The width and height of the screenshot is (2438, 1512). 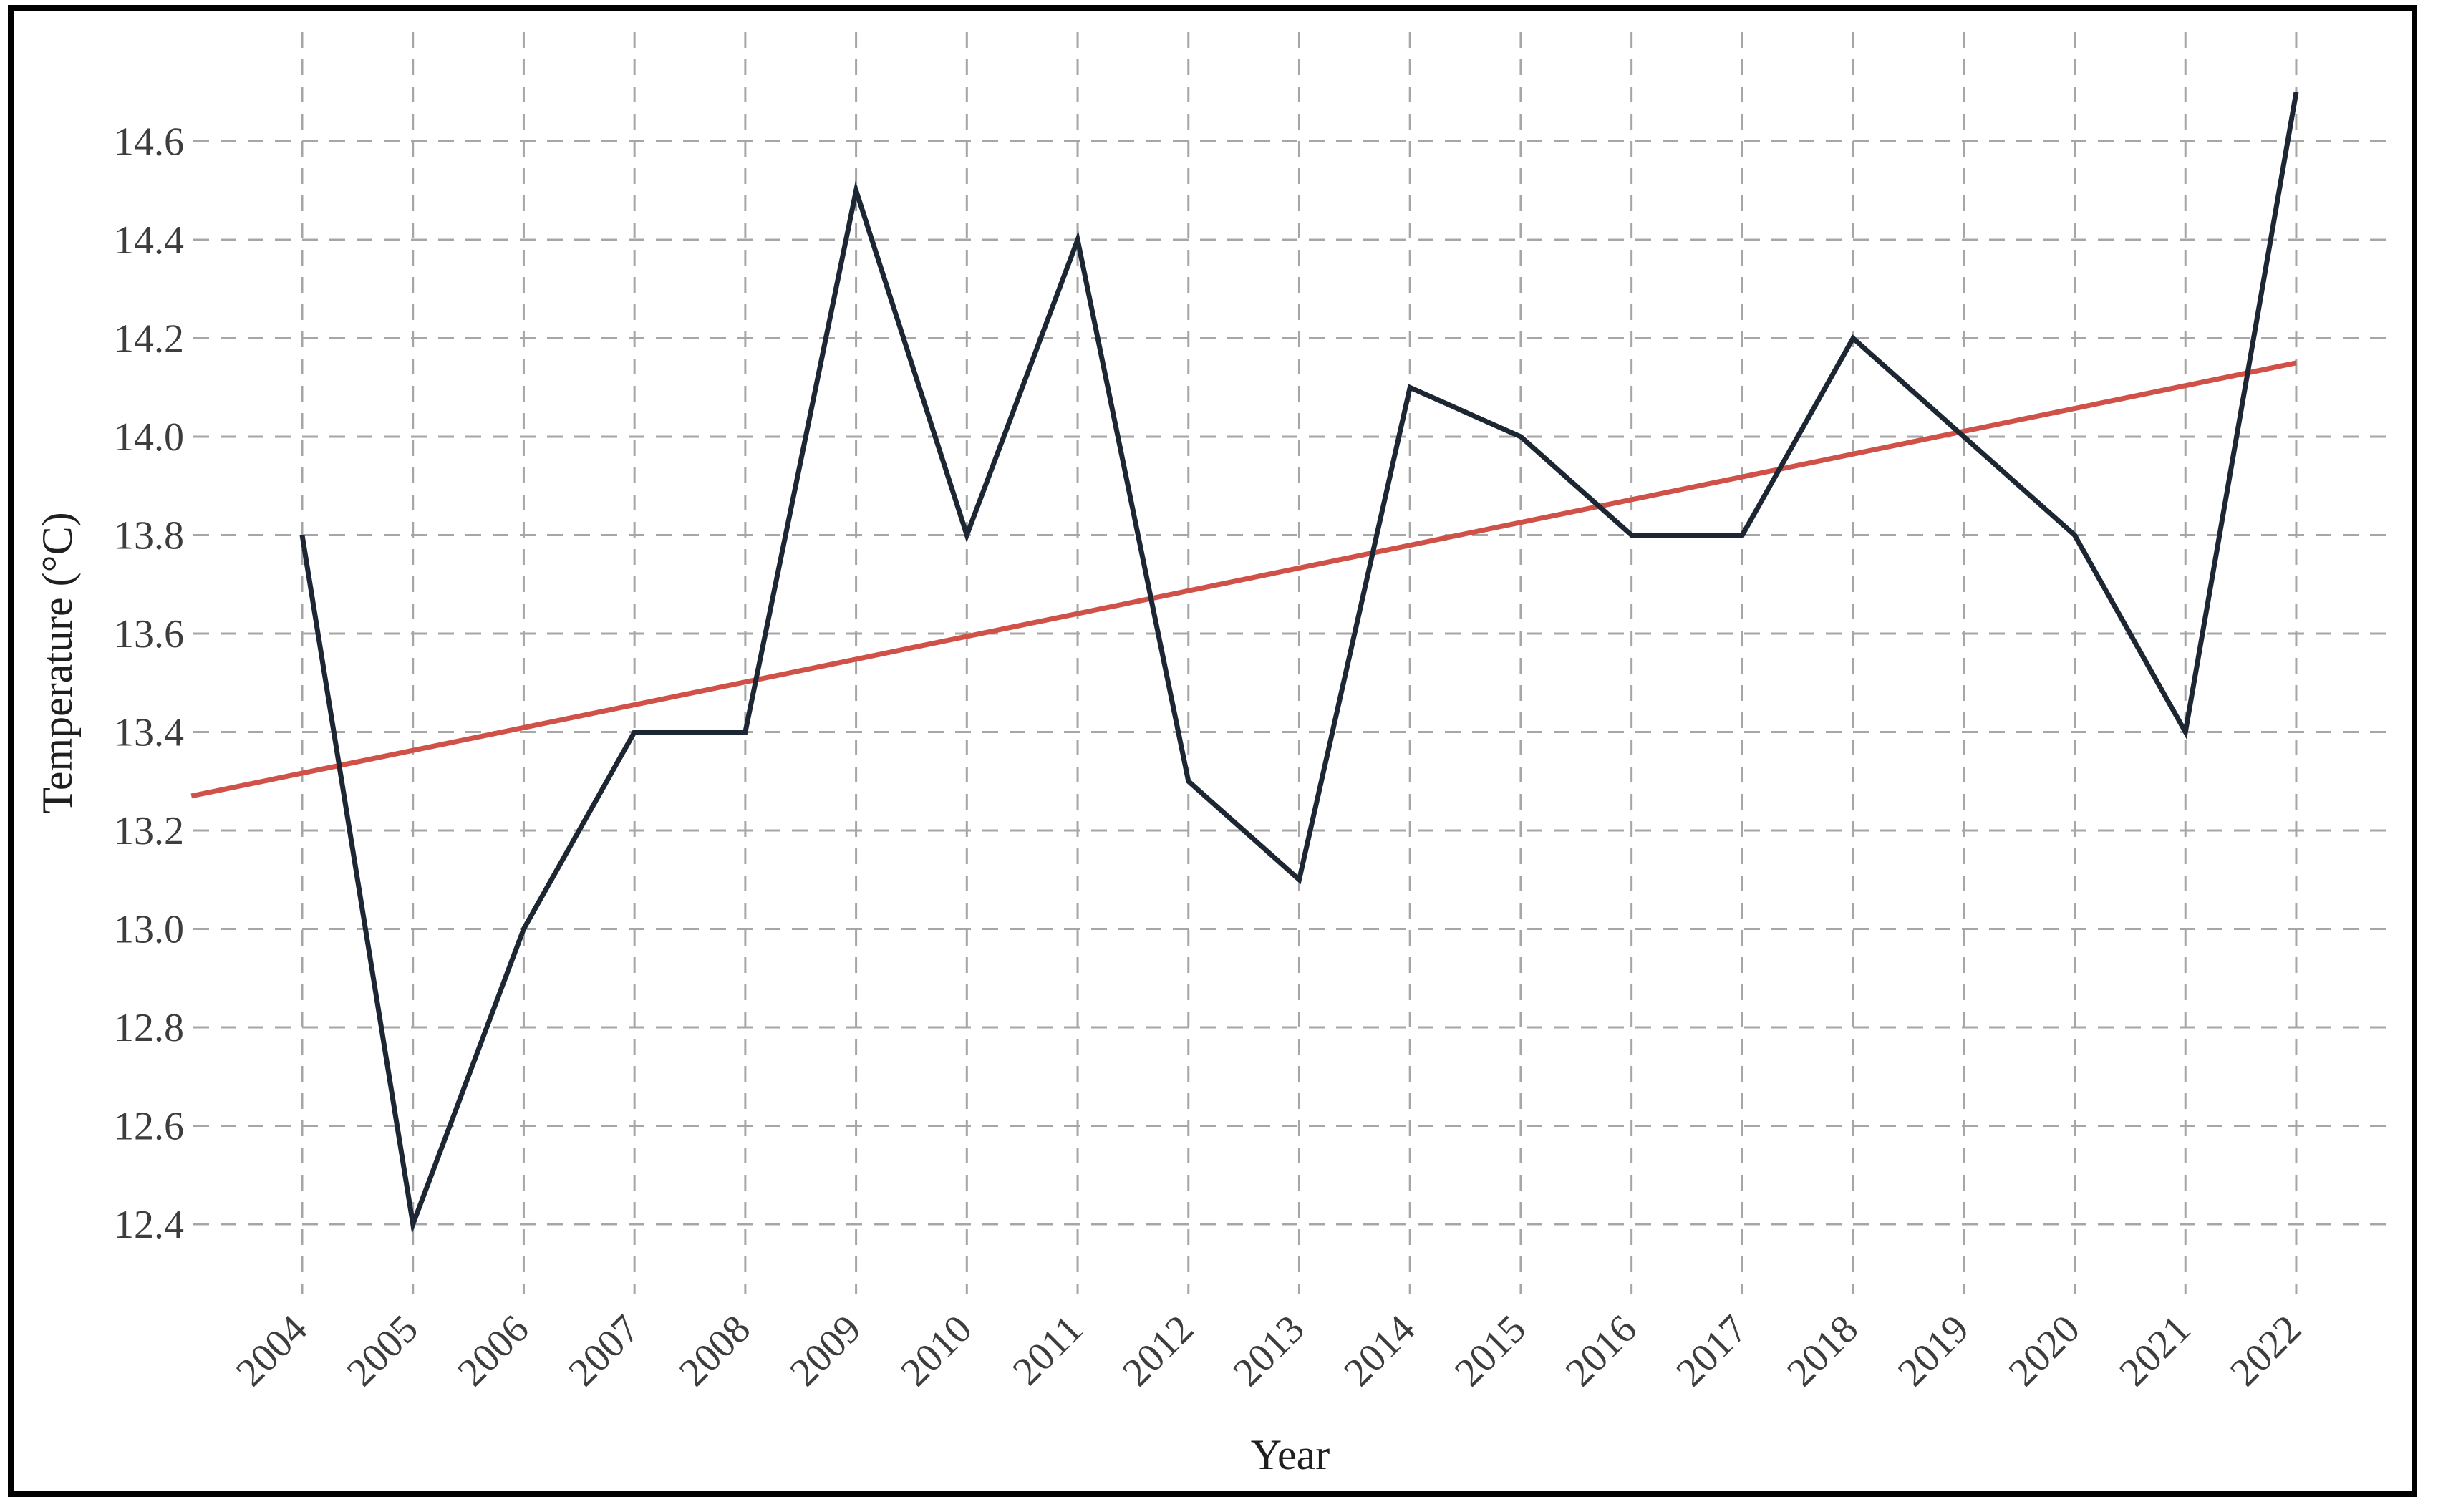 What do you see at coordinates (149, 536) in the screenshot?
I see `y-tick-label: 13.8` at bounding box center [149, 536].